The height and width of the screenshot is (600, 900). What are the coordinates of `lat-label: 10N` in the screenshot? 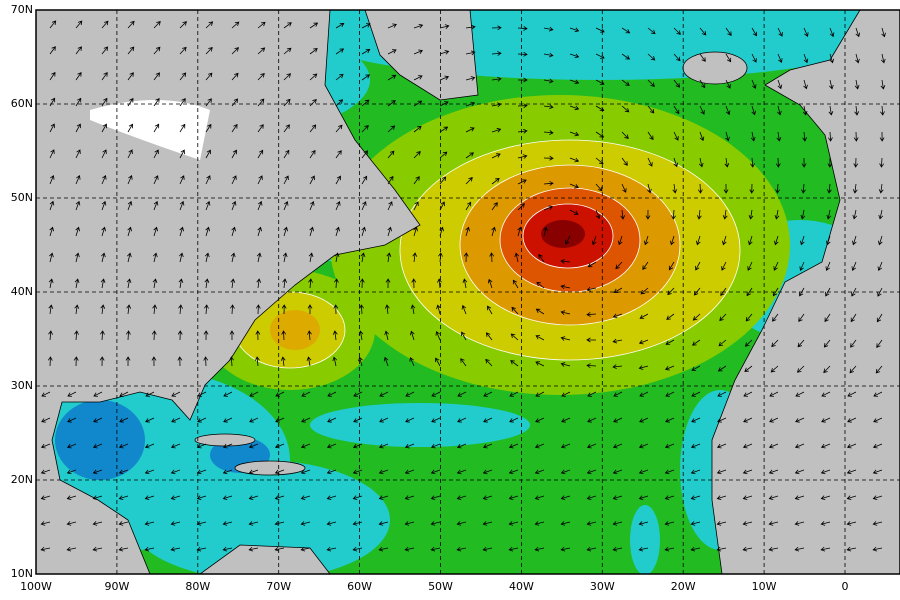 It's located at (22, 573).